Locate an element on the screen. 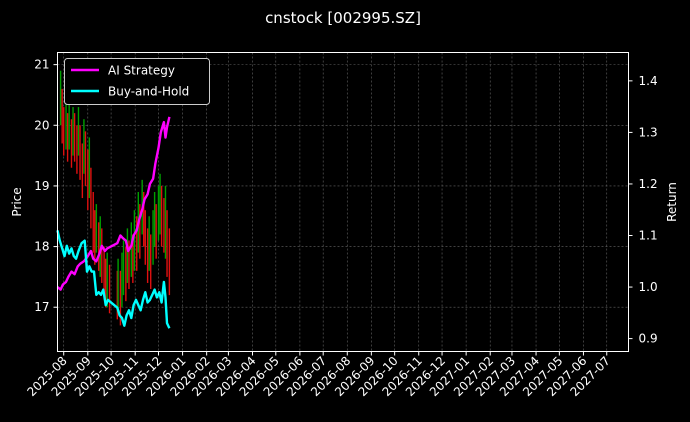 This screenshot has width=690, height=422. y-axis-left-label: Price is located at coordinates (17, 201).